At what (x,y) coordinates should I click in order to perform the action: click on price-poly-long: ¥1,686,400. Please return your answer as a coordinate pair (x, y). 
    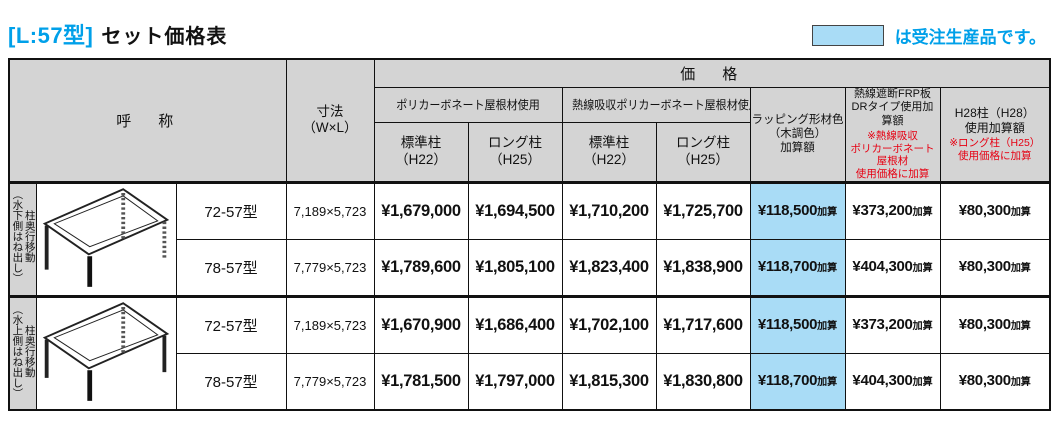
    Looking at the image, I should click on (515, 324).